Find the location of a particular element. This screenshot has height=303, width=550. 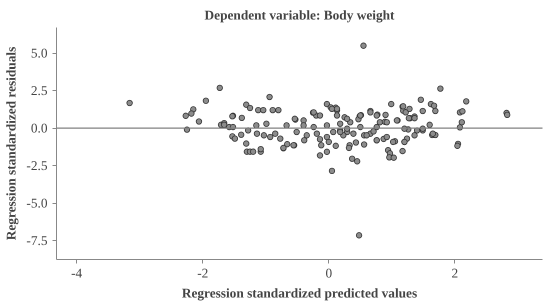

x-axis-title: Regression standardized predicted values is located at coordinates (300, 293).